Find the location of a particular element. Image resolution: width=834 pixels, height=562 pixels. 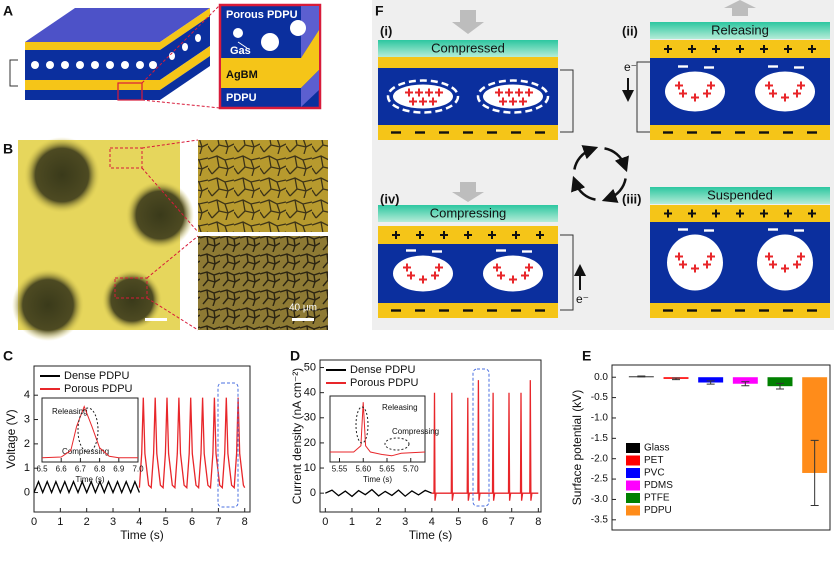

legend-label: Glass is located at coordinates (657, 448).